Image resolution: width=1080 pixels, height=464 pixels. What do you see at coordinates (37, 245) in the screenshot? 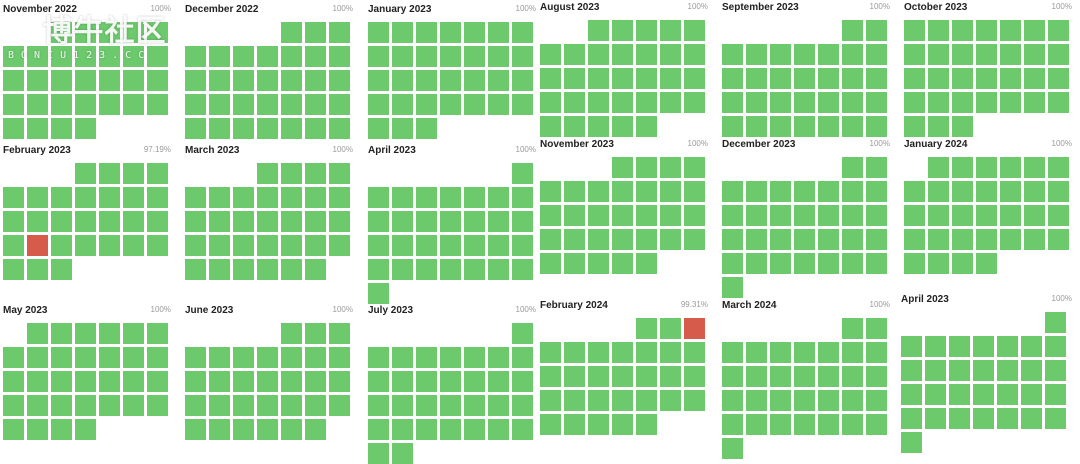
I see `day-cell-incident` at bounding box center [37, 245].